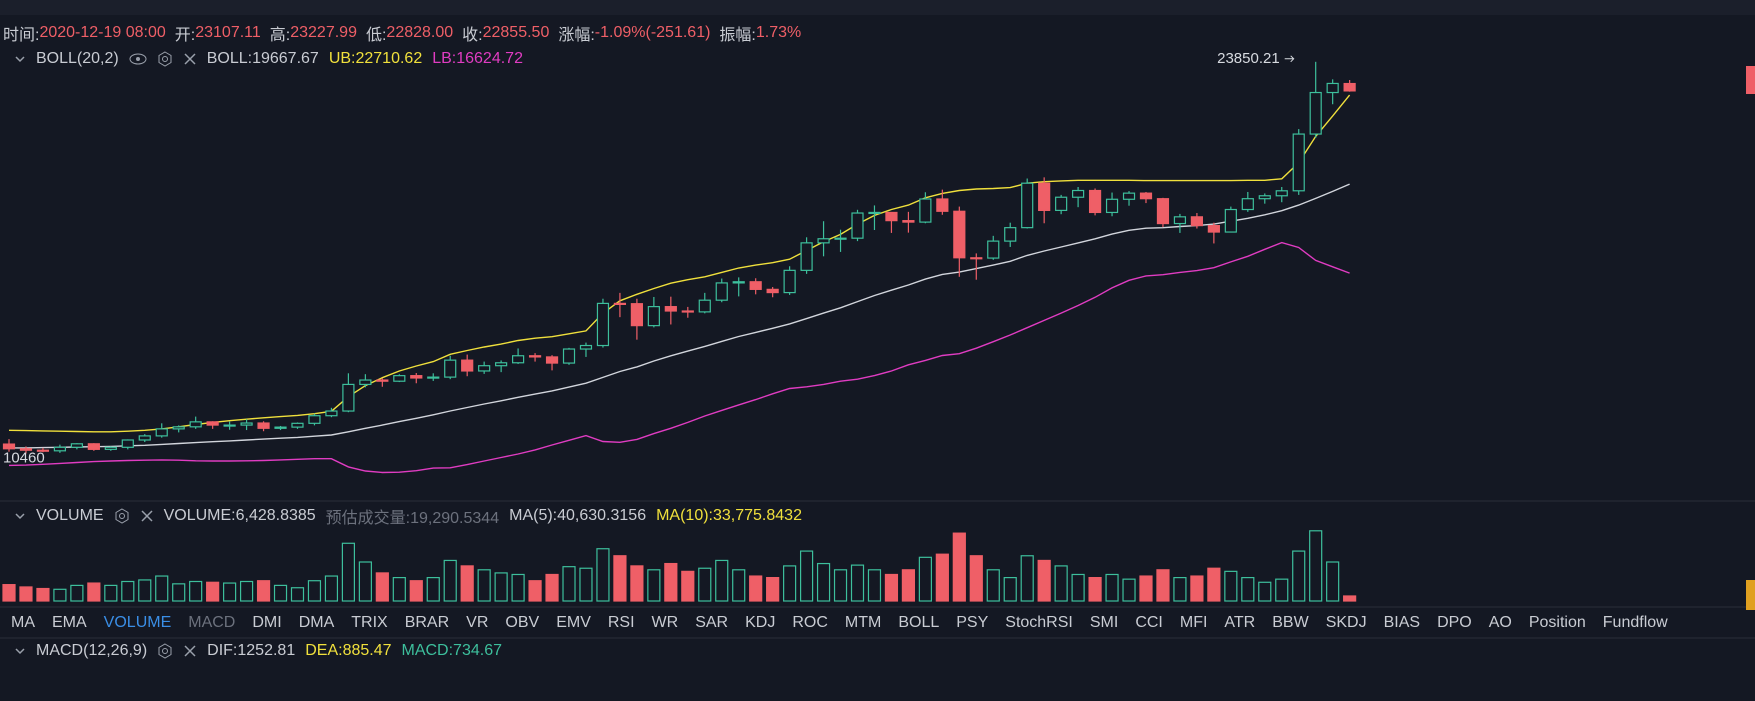 Image resolution: width=1755 pixels, height=701 pixels. Describe the element at coordinates (972, 622) in the screenshot. I see `indicator-tab: PSY` at that location.